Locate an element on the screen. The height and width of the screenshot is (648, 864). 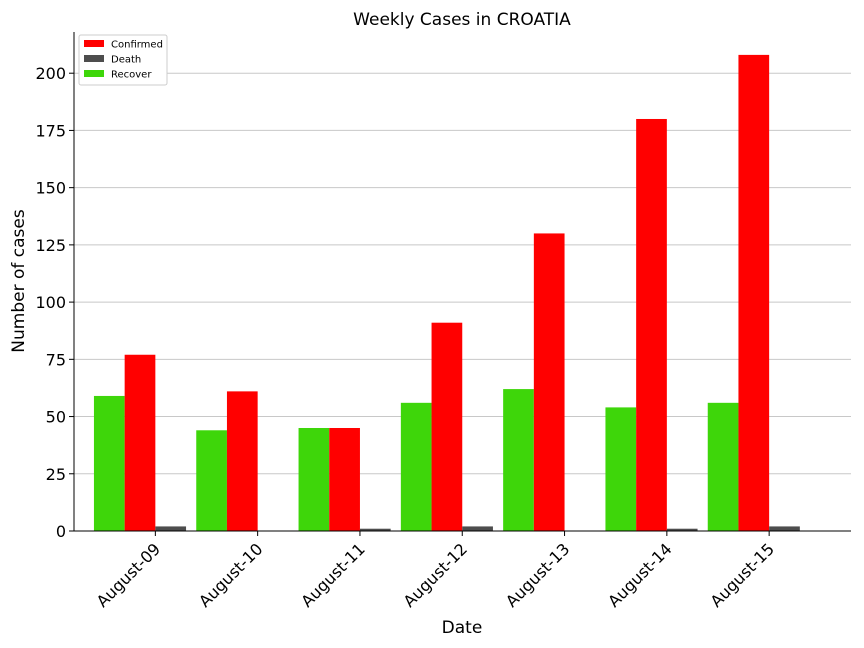
legend-label-death: Death is located at coordinates (126, 60).